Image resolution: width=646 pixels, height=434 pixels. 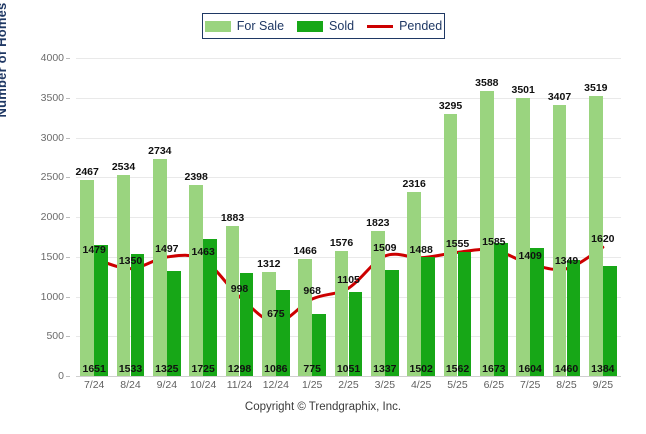 What do you see at coordinates (603, 369) in the screenshot?
I see `bar-label-sold: 1384` at bounding box center [603, 369].